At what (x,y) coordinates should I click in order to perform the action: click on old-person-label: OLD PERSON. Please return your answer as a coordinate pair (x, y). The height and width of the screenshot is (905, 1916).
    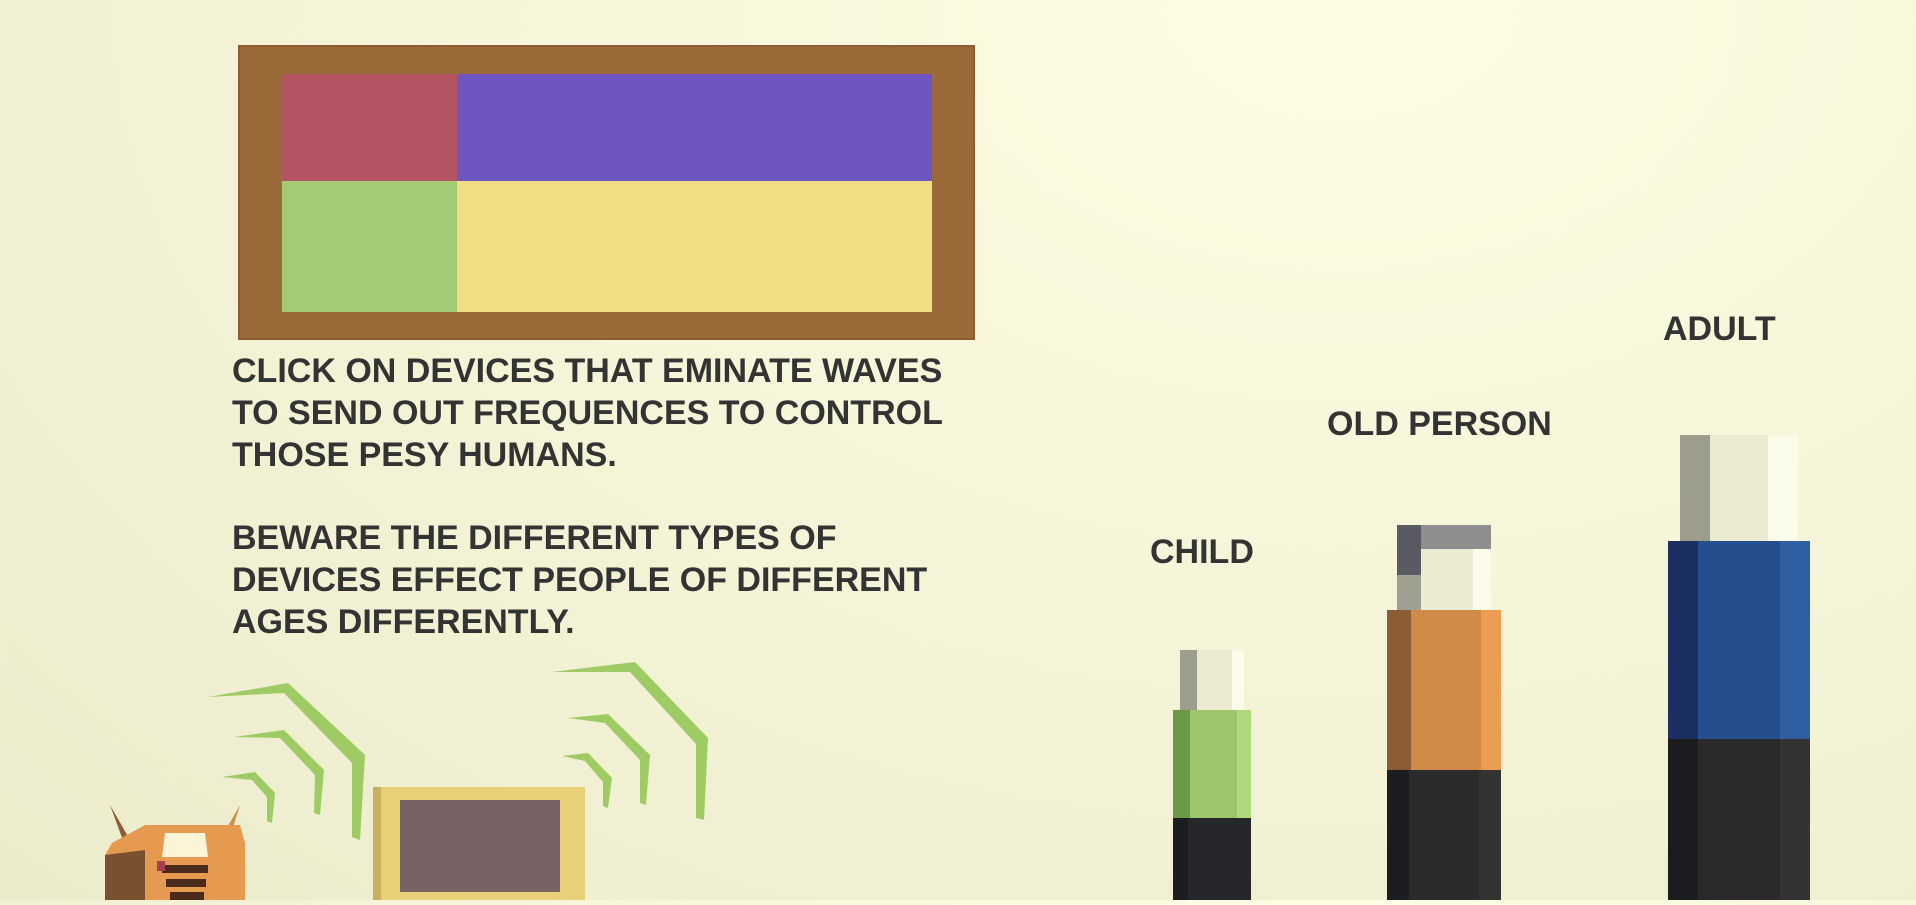
    Looking at the image, I should click on (1439, 424).